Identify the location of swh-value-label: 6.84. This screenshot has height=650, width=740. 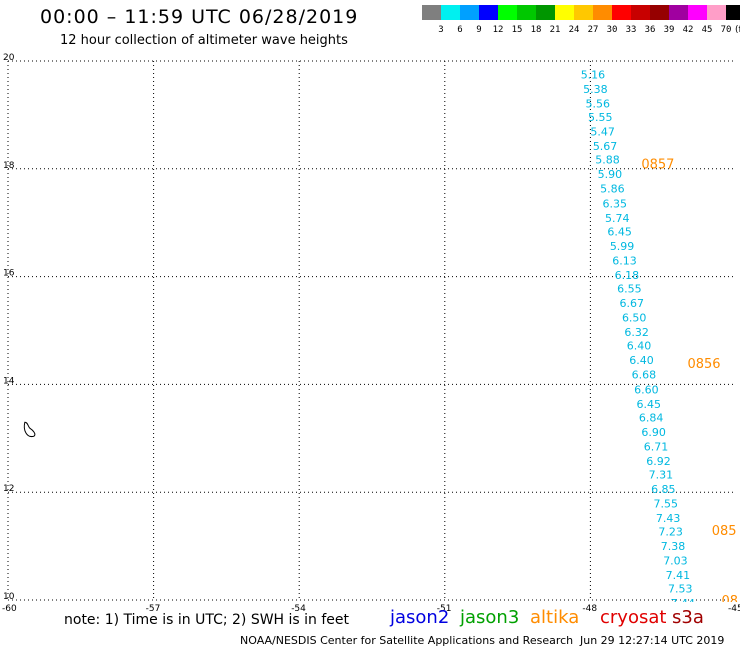
(651, 417).